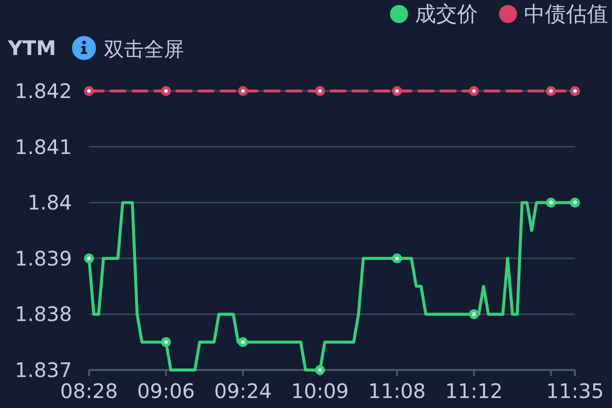  I want to click on y-tick-label: 1.84, so click(49, 202).